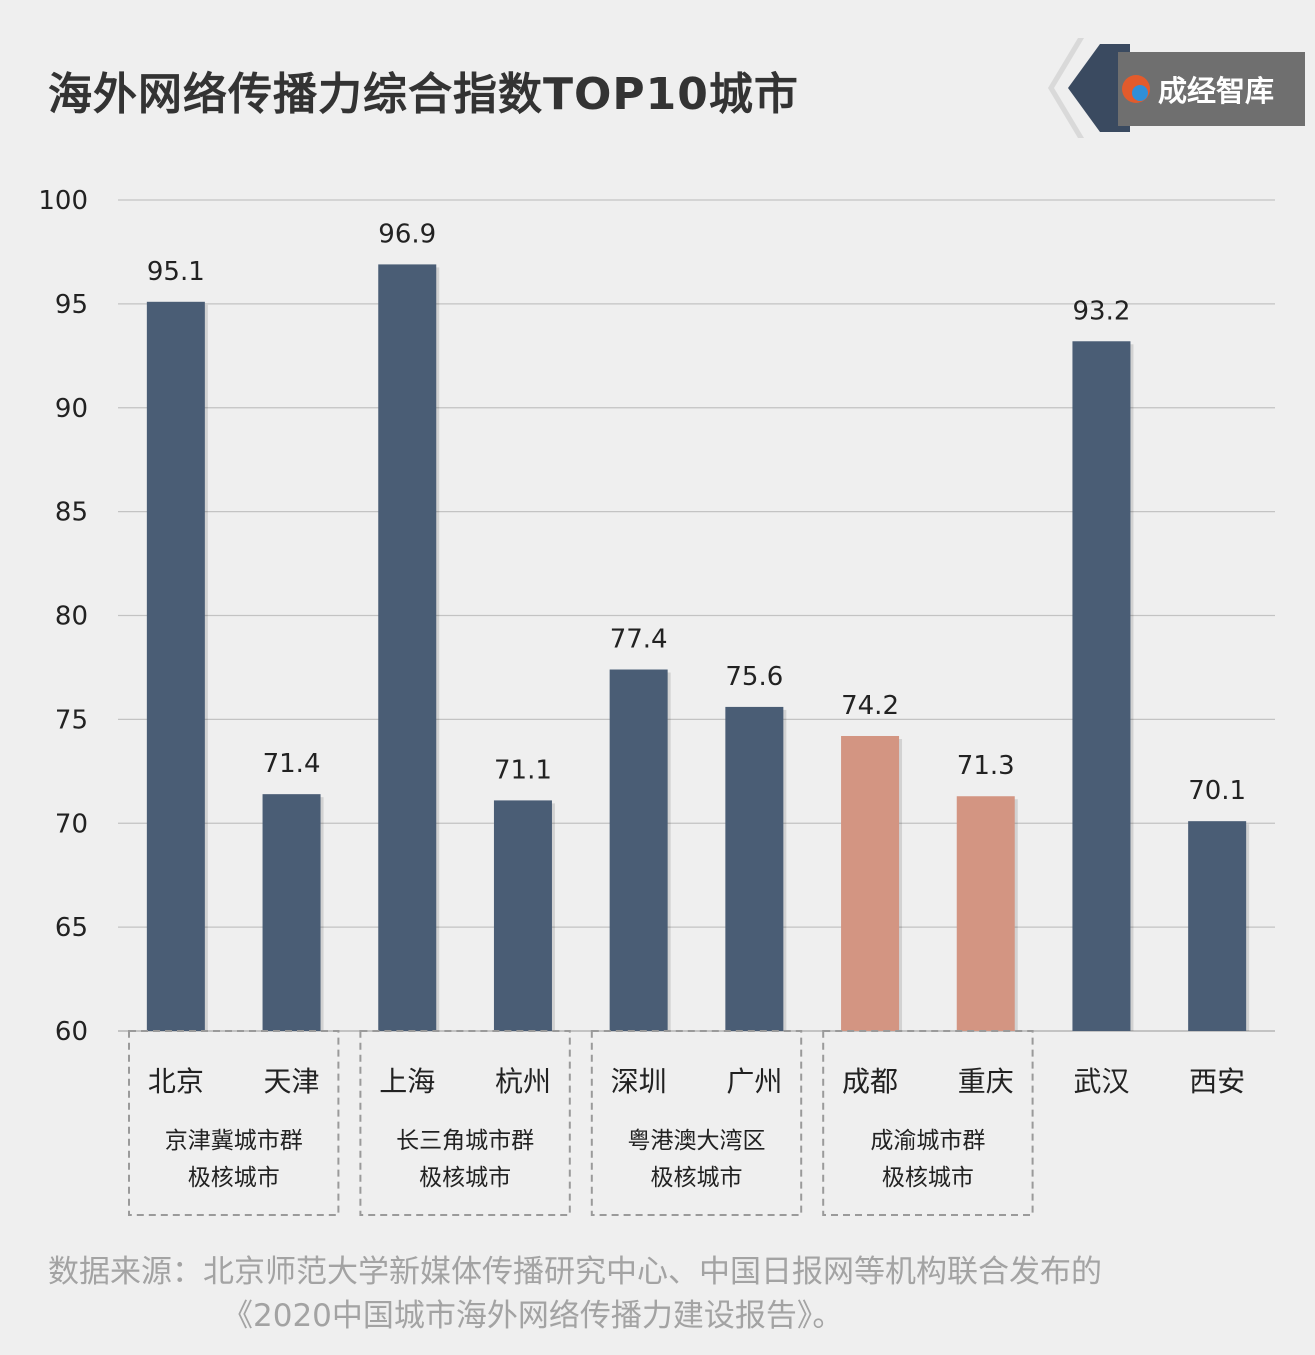 Image resolution: width=1315 pixels, height=1355 pixels. I want to click on bar-杭州, so click(522, 915).